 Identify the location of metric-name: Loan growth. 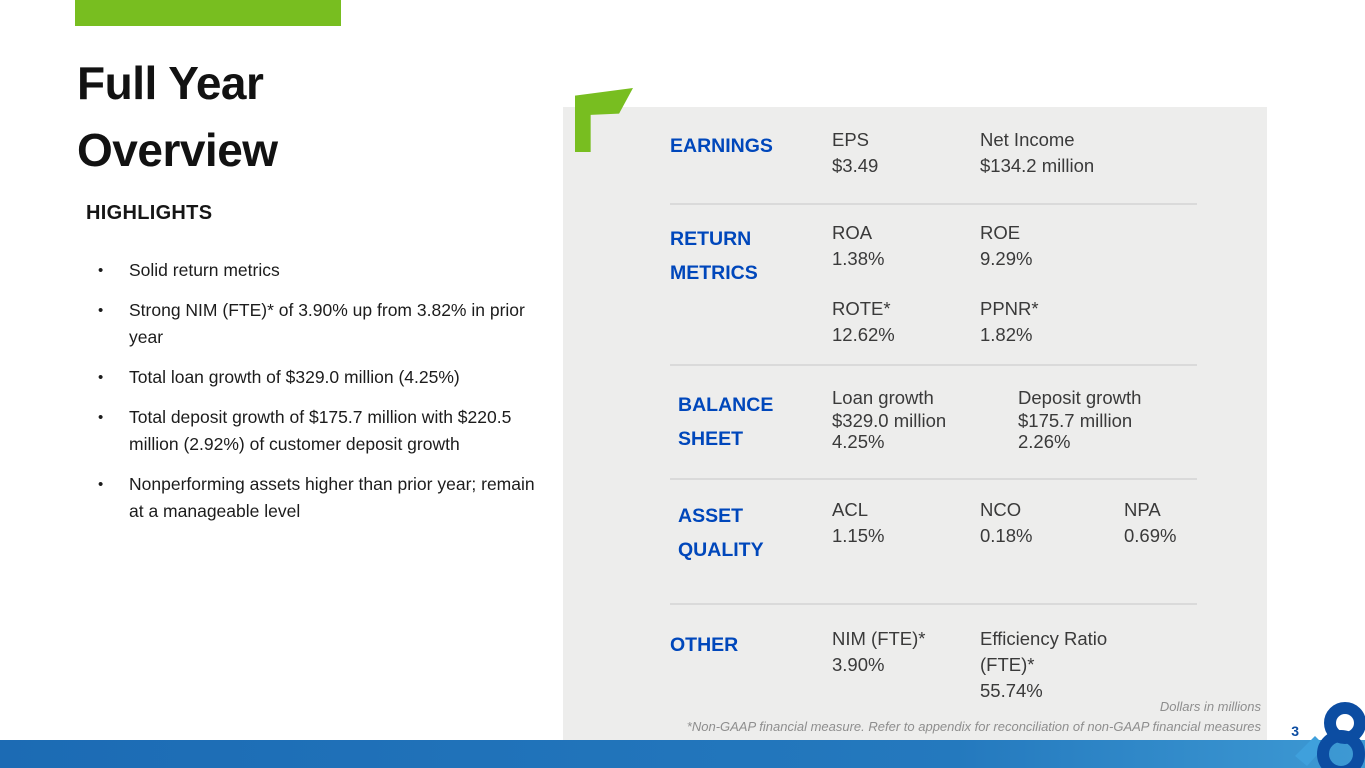
(883, 397).